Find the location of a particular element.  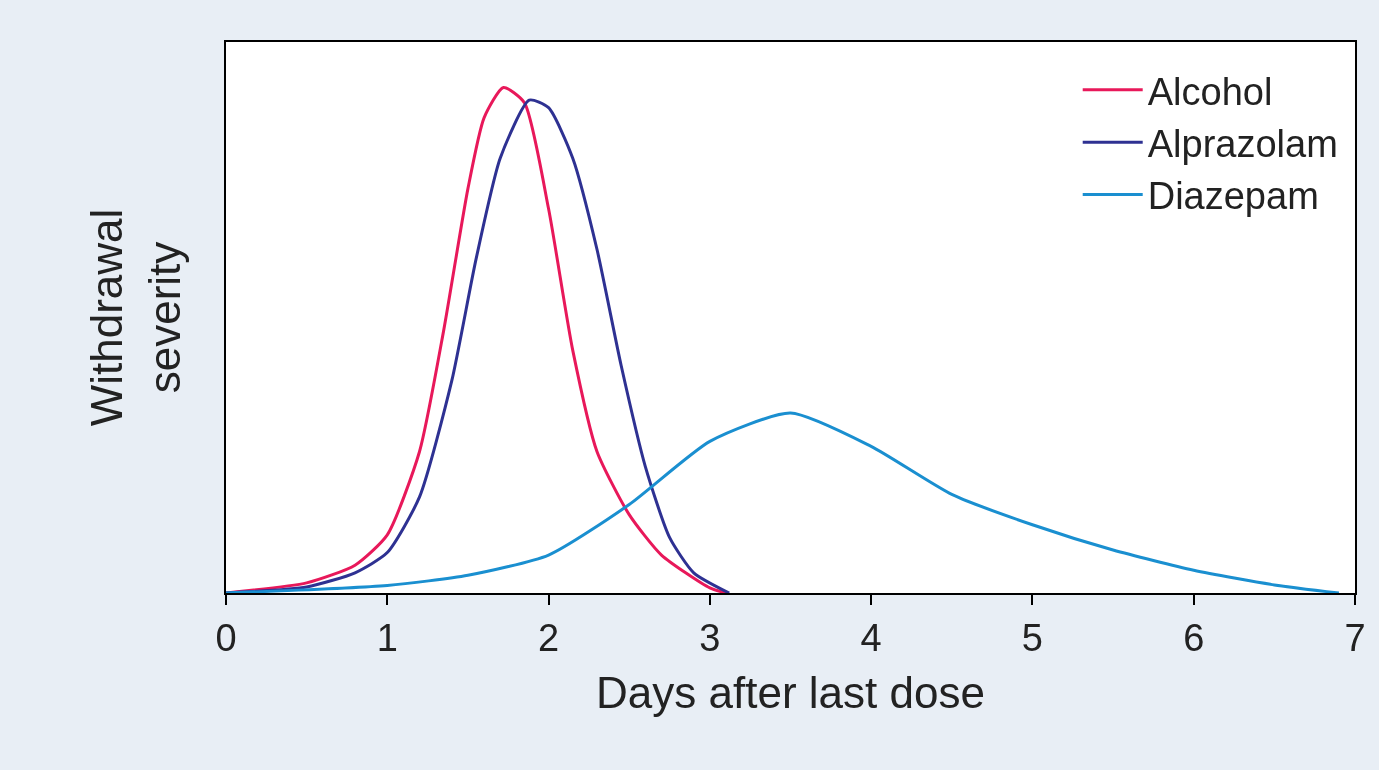

x-tick-label: 7 is located at coordinates (1355, 637).